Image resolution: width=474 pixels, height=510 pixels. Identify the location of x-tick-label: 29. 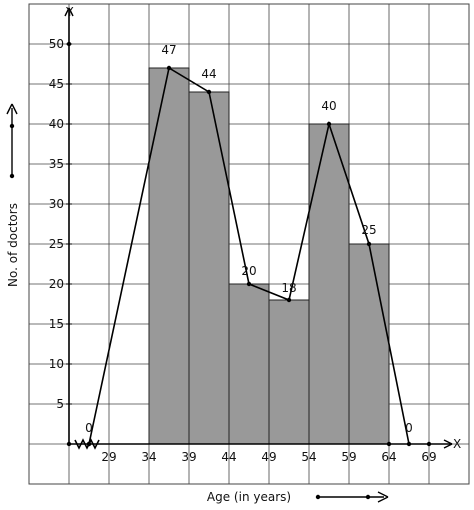
(108, 457).